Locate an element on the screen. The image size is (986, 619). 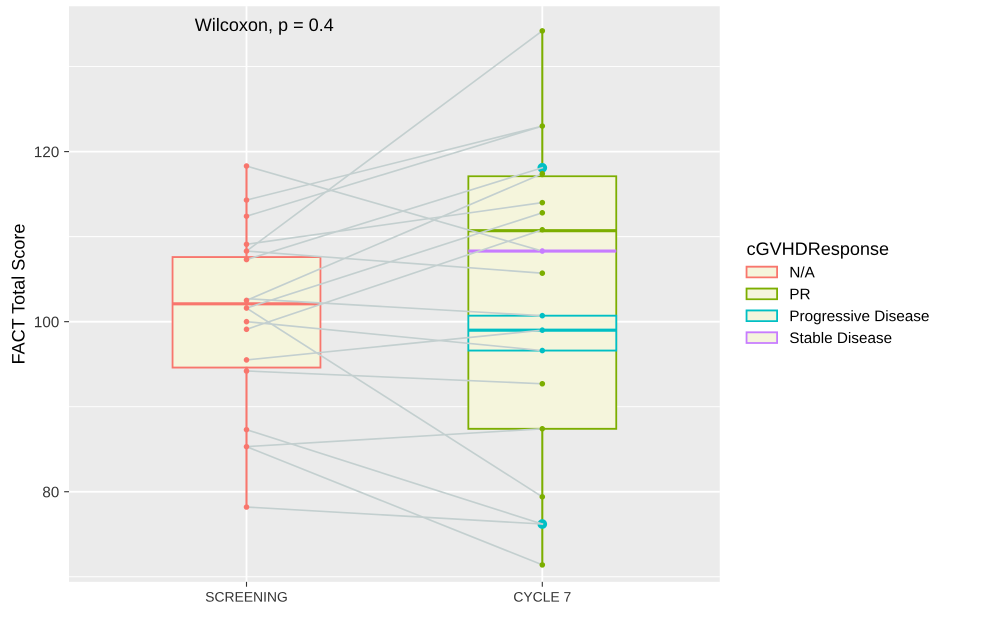
legend-label: N/A is located at coordinates (802, 272).